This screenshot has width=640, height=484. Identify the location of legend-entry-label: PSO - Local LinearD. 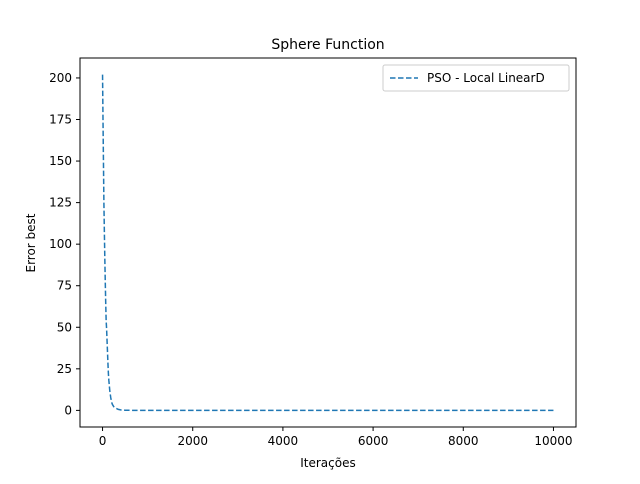
(486, 78).